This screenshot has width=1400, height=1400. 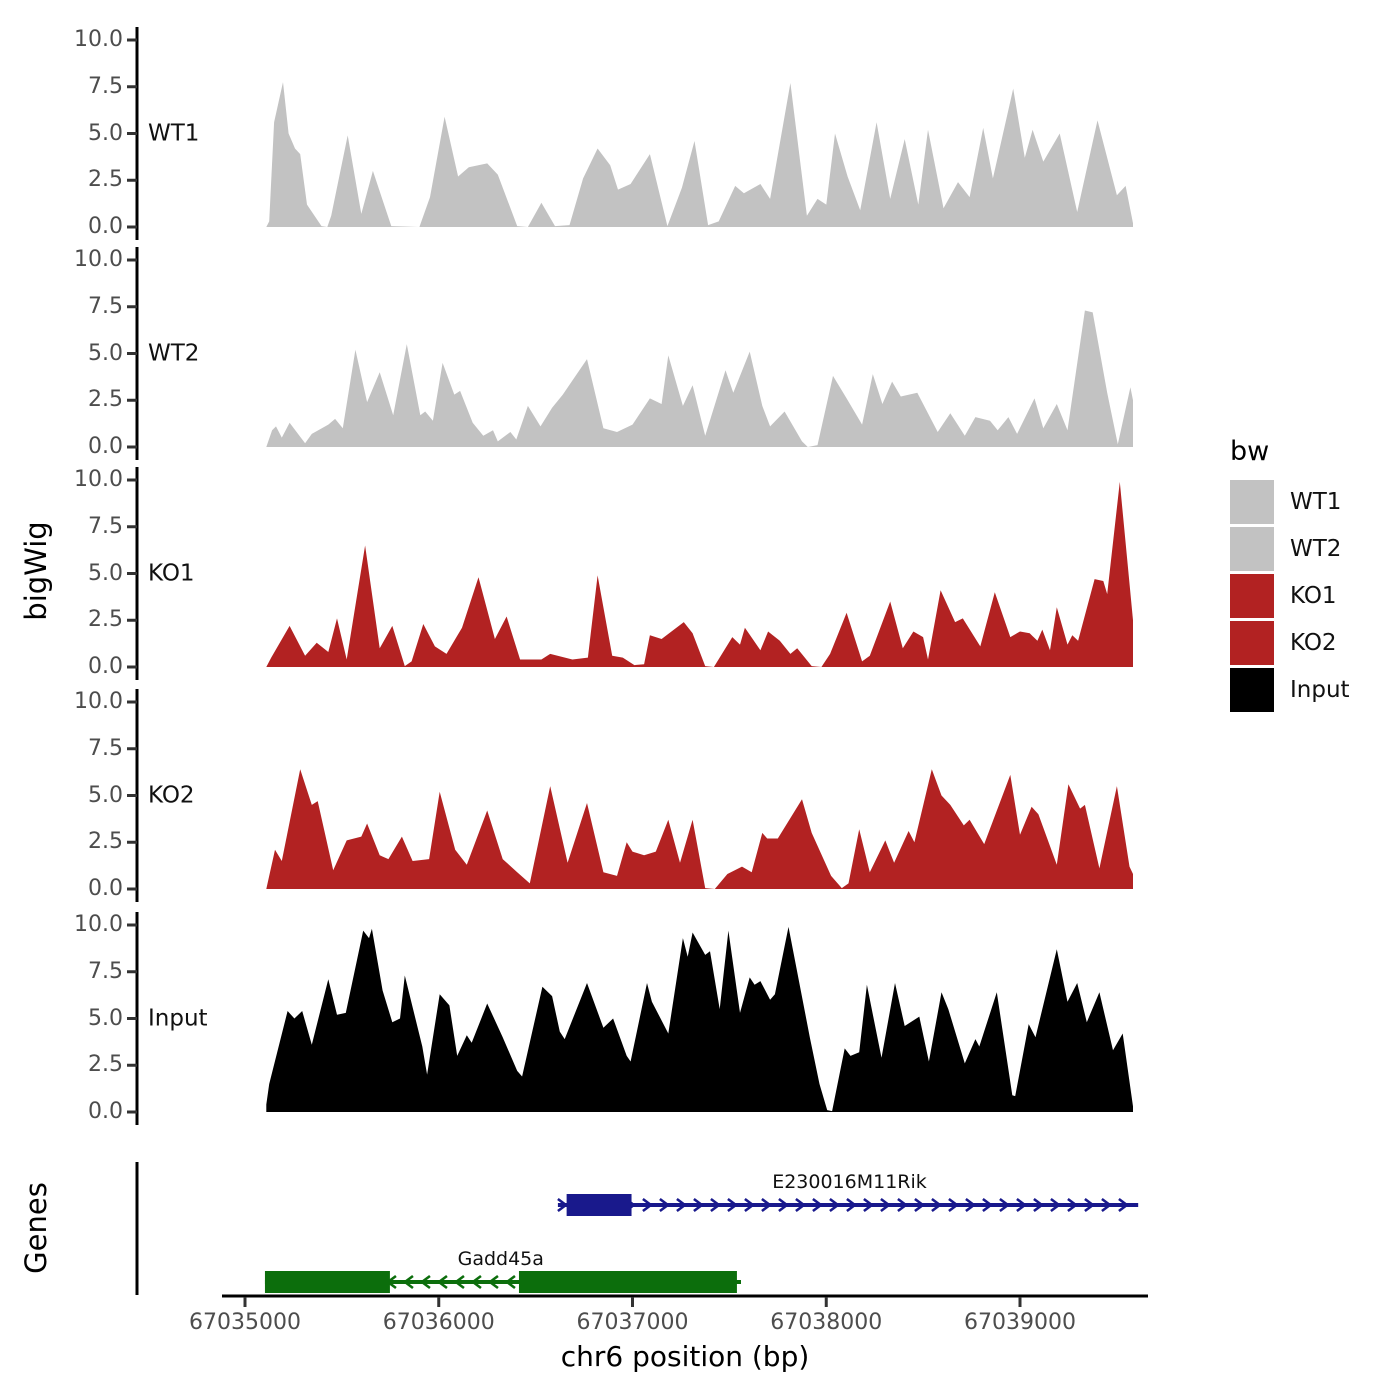 I want to click on legend-key-Input, so click(x=1252, y=690).